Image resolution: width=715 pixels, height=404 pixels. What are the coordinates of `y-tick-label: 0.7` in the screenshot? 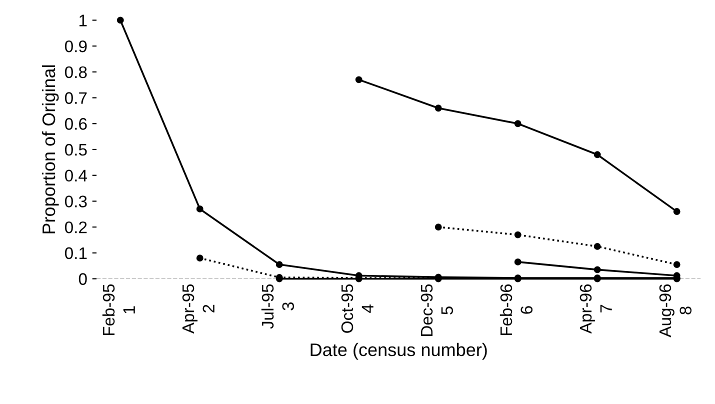 It's located at (75, 98).